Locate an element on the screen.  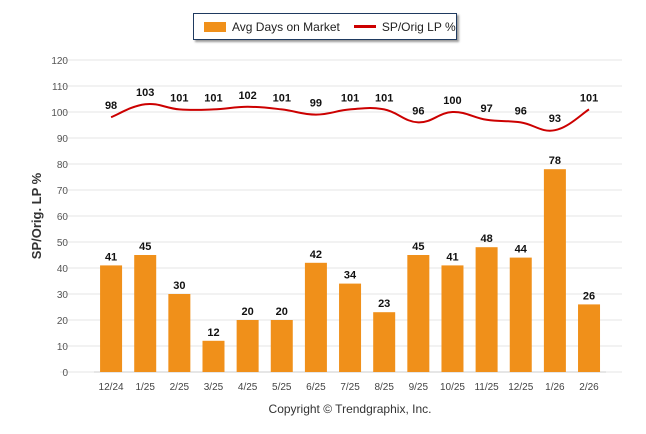
bar-data-label: 42 is located at coordinates (316, 255).